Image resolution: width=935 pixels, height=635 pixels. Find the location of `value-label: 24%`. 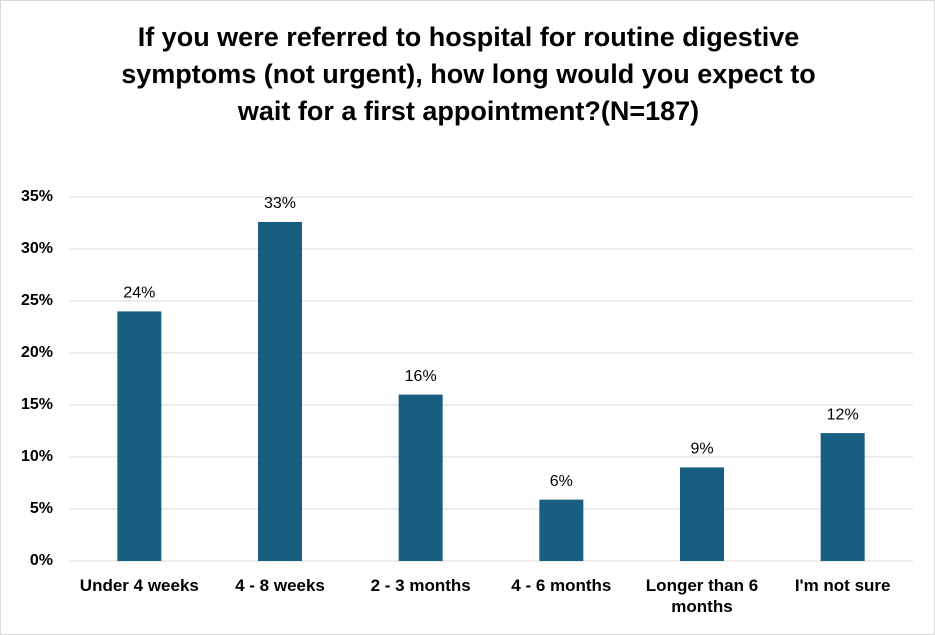

value-label: 24% is located at coordinates (139, 293).